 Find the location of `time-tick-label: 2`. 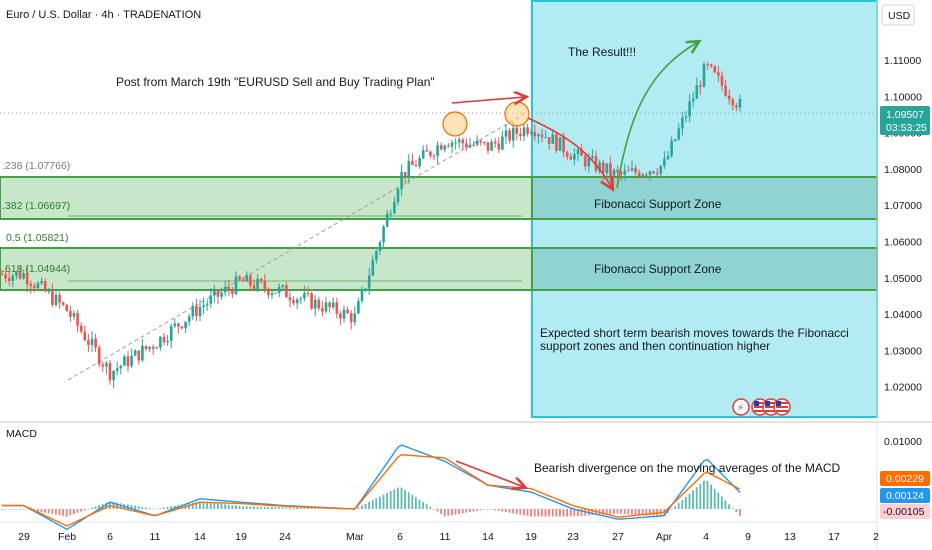

time-tick-label: 2 is located at coordinates (876, 537).